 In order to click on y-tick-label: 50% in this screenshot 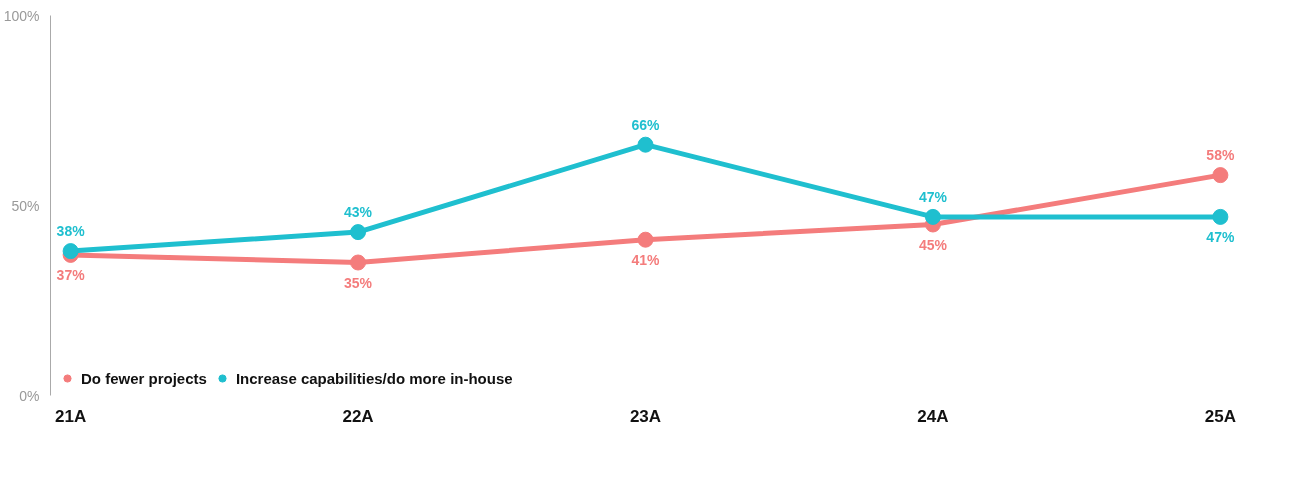, I will do `click(25, 205)`.